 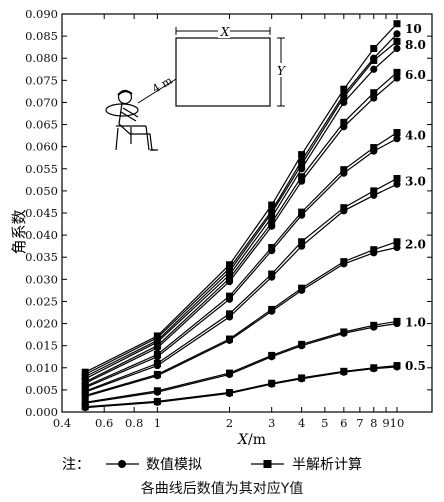 What do you see at coordinates (134, 423) in the screenshot?
I see `x-tick-label: 0.8` at bounding box center [134, 423].